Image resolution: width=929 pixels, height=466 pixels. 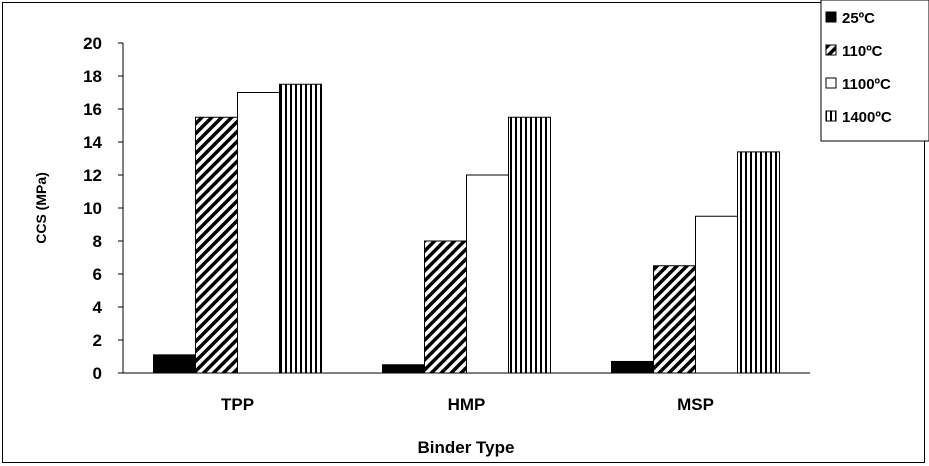 What do you see at coordinates (92, 142) in the screenshot?
I see `y-tick-label: 14` at bounding box center [92, 142].